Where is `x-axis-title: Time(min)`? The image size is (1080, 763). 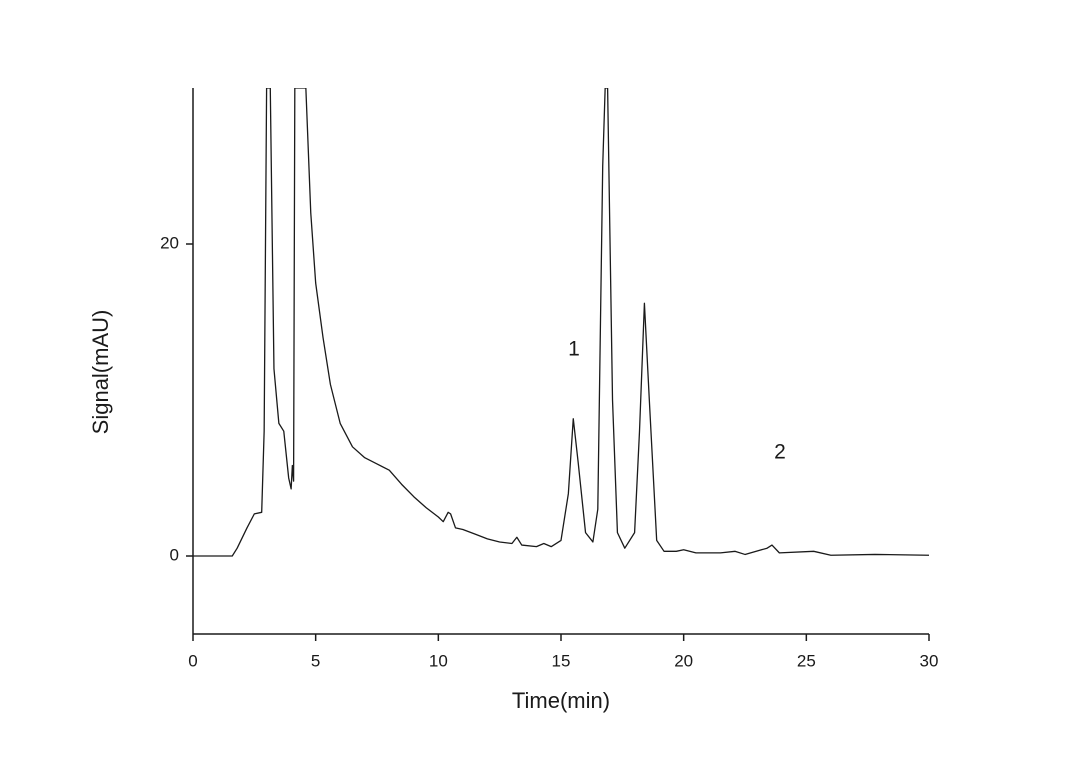 x-axis-title: Time(min) is located at coordinates (561, 700).